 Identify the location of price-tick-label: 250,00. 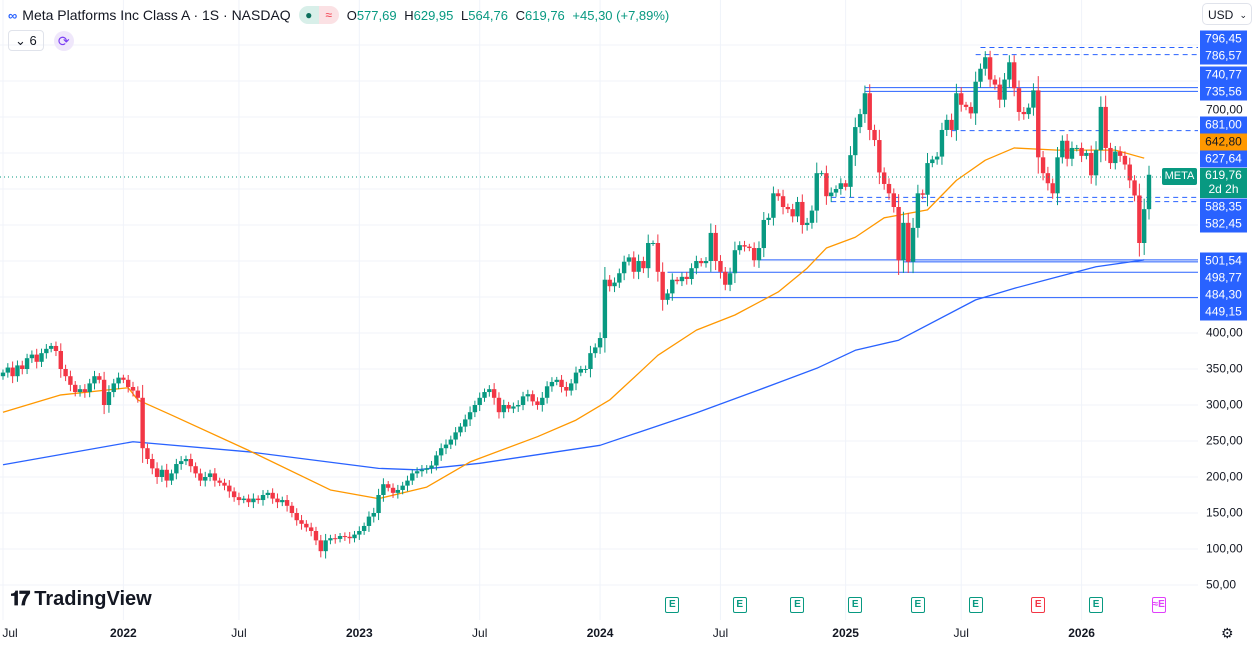
(1224, 440).